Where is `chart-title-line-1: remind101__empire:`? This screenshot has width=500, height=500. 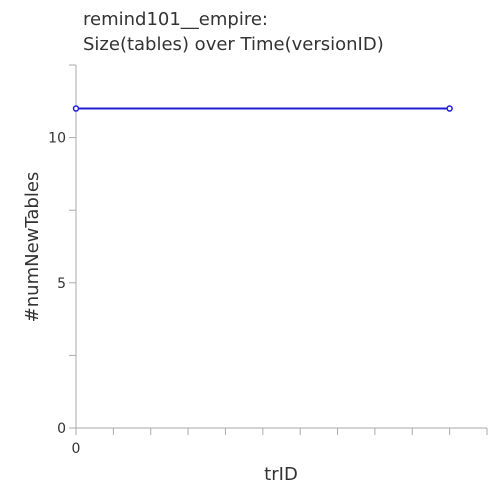 chart-title-line-1: remind101__empire: is located at coordinates (175, 19).